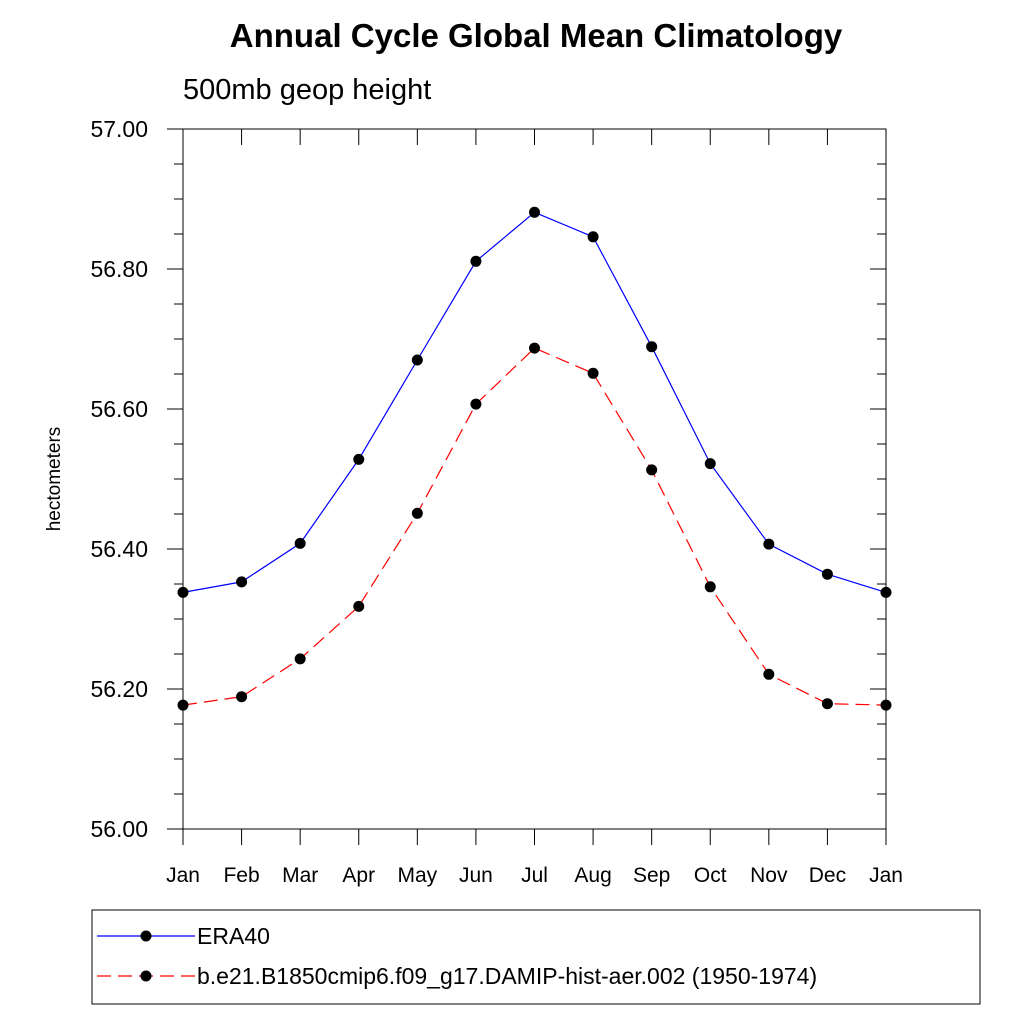 Image resolution: width=1024 pixels, height=1024 pixels. Describe the element at coordinates (119, 129) in the screenshot. I see `y-tick-label: 57.00` at that location.